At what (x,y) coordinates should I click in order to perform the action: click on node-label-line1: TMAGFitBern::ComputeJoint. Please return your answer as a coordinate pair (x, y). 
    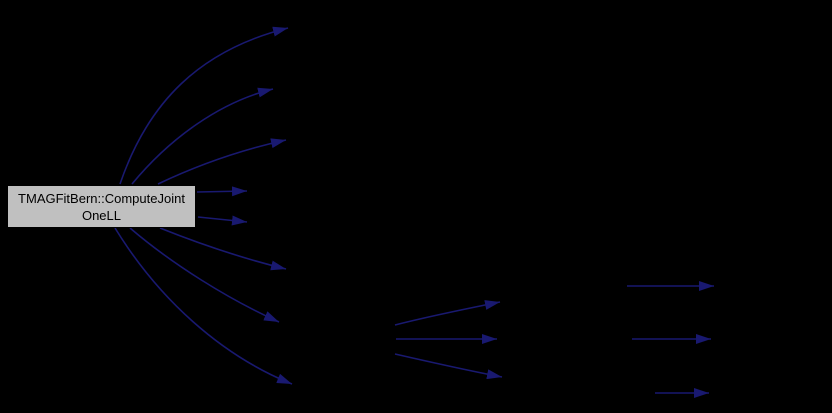
    Looking at the image, I should click on (101, 198).